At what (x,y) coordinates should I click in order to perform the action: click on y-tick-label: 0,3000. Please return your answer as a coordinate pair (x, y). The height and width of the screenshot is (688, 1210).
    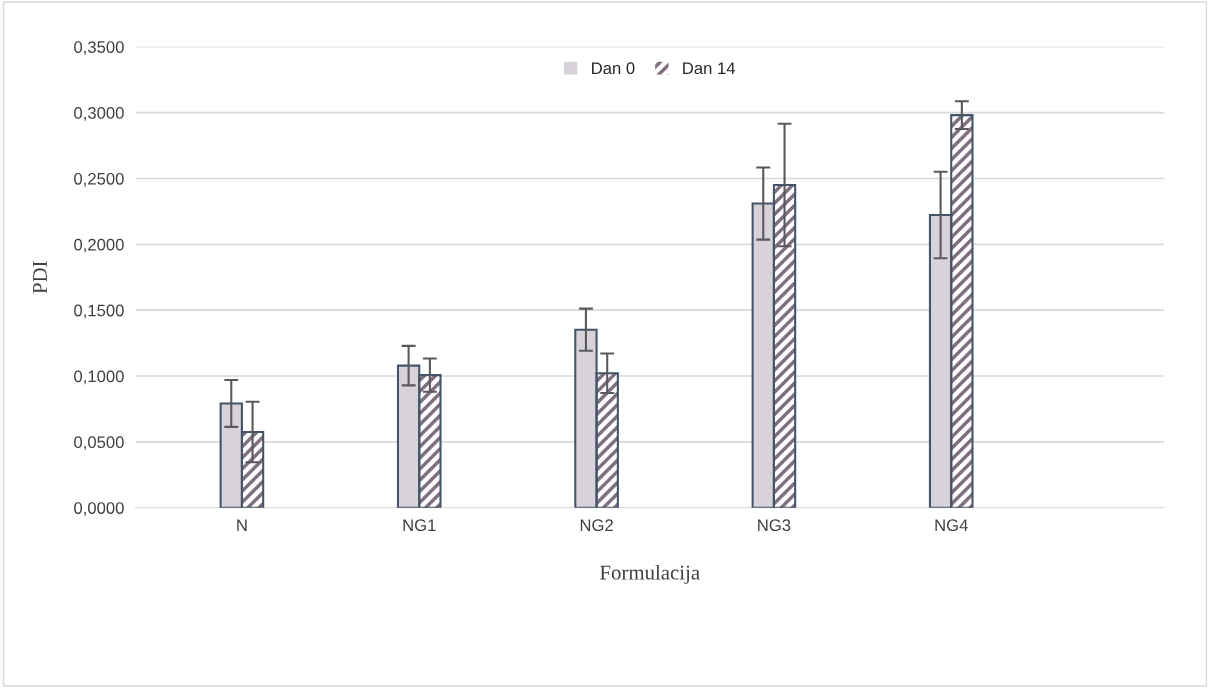
    Looking at the image, I should click on (99, 114).